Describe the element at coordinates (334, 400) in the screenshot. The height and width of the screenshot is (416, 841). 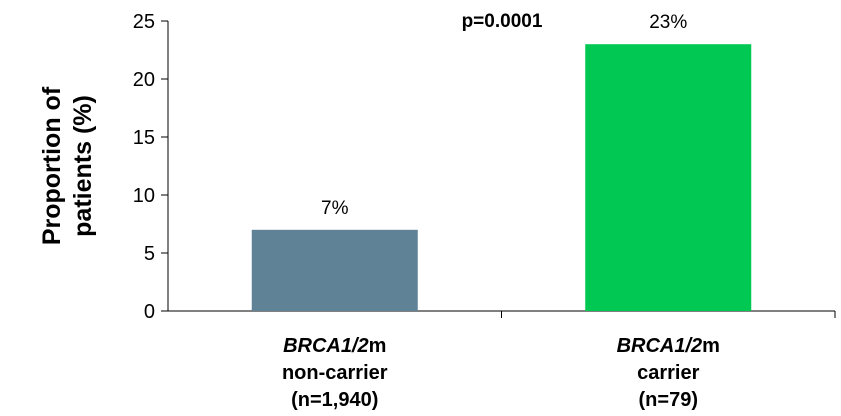
I see `category-n-label: (n=1,940)` at that location.